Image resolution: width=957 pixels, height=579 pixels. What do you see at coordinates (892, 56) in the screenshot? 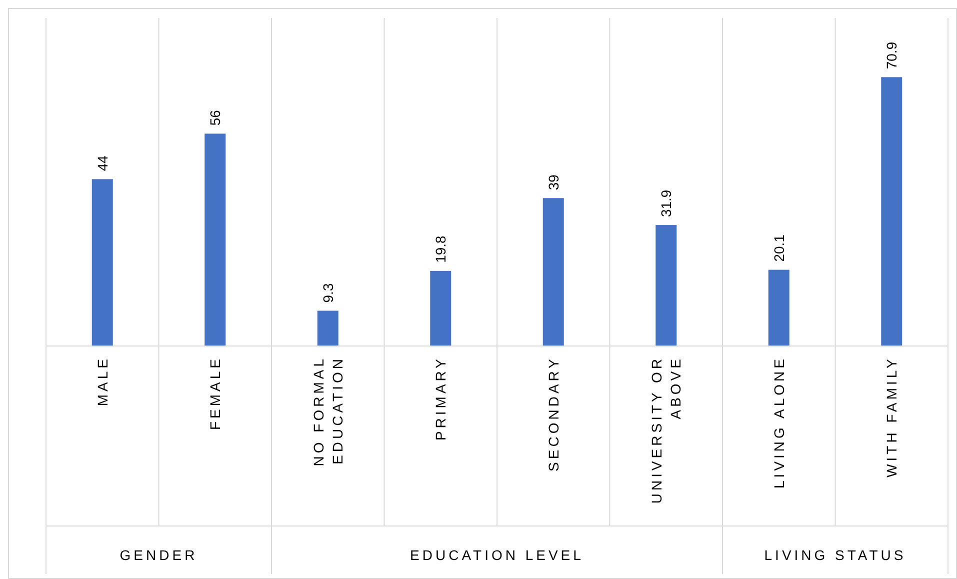
I see `data-label: 70.9` at bounding box center [892, 56].